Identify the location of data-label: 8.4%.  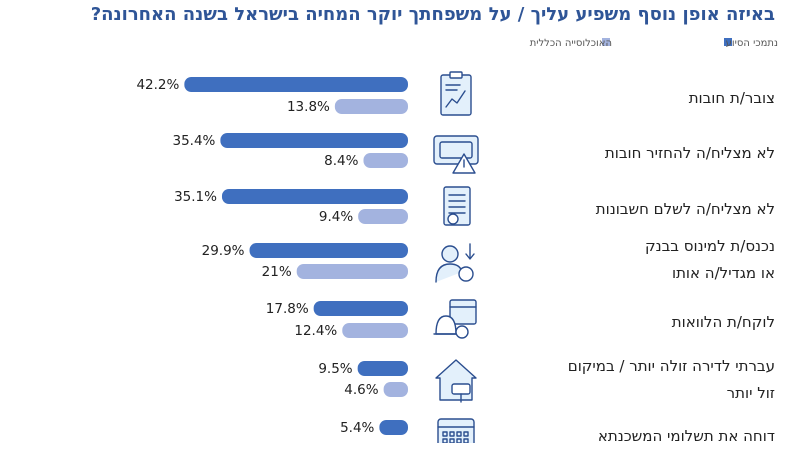
(341, 161).